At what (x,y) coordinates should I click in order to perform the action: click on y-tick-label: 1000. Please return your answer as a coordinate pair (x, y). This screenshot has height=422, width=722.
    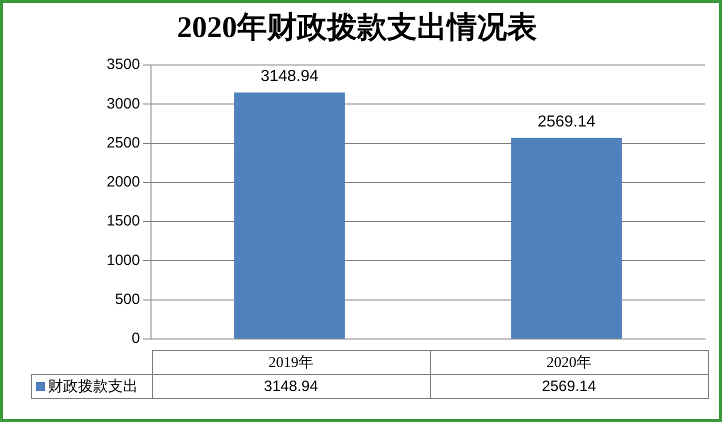
    Looking at the image, I should click on (123, 260).